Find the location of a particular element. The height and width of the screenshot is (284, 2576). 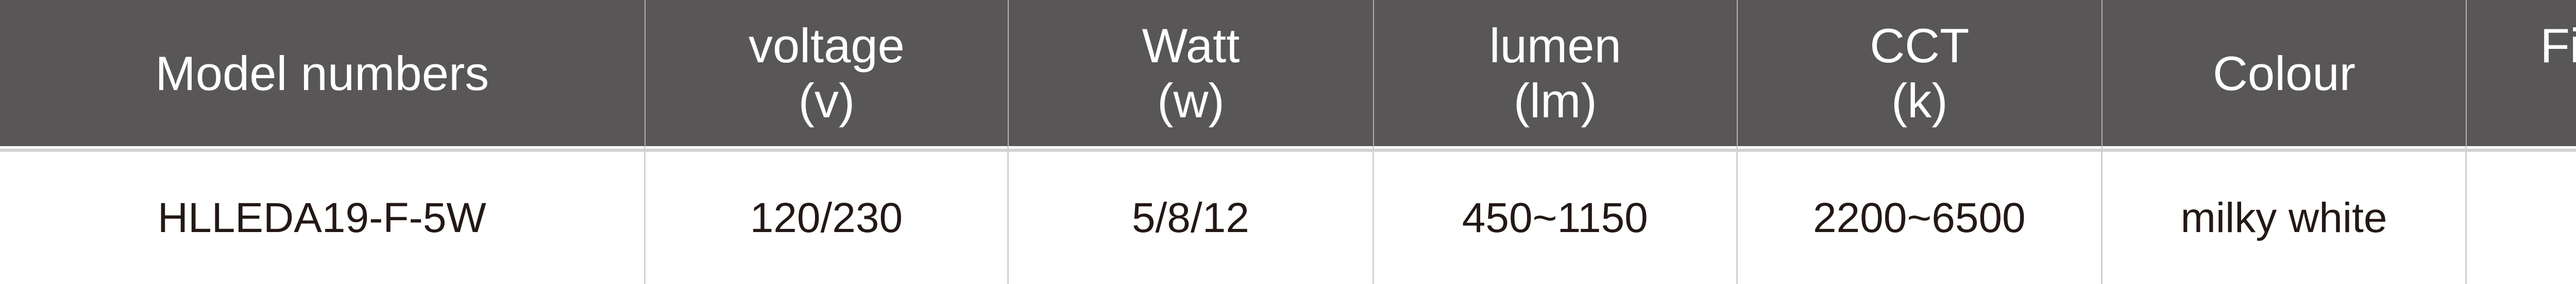

colour-value: milky white is located at coordinates (2283, 217).